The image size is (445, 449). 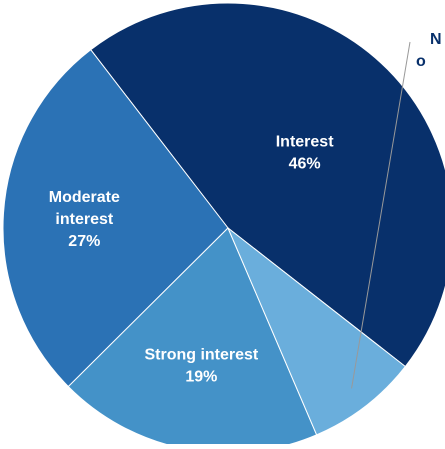 I want to click on slice-value-label: 27%, so click(x=84, y=241).